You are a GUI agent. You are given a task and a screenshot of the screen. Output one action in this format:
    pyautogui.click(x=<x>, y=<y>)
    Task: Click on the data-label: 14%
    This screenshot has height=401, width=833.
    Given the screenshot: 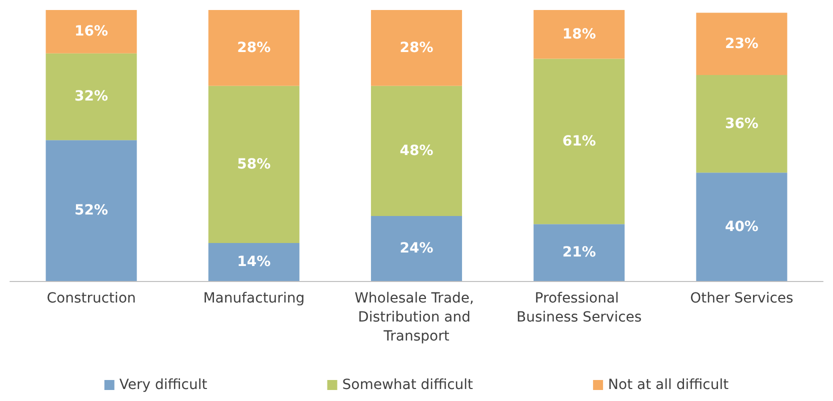 What is the action you would take?
    pyautogui.click(x=254, y=262)
    